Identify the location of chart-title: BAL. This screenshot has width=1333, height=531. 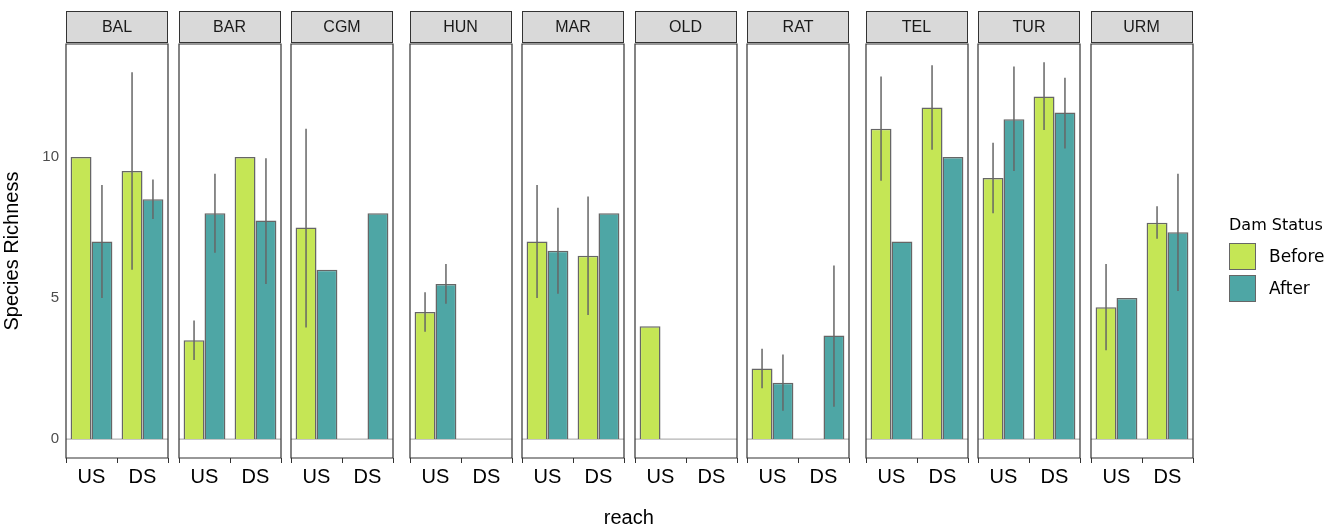
(117, 27).